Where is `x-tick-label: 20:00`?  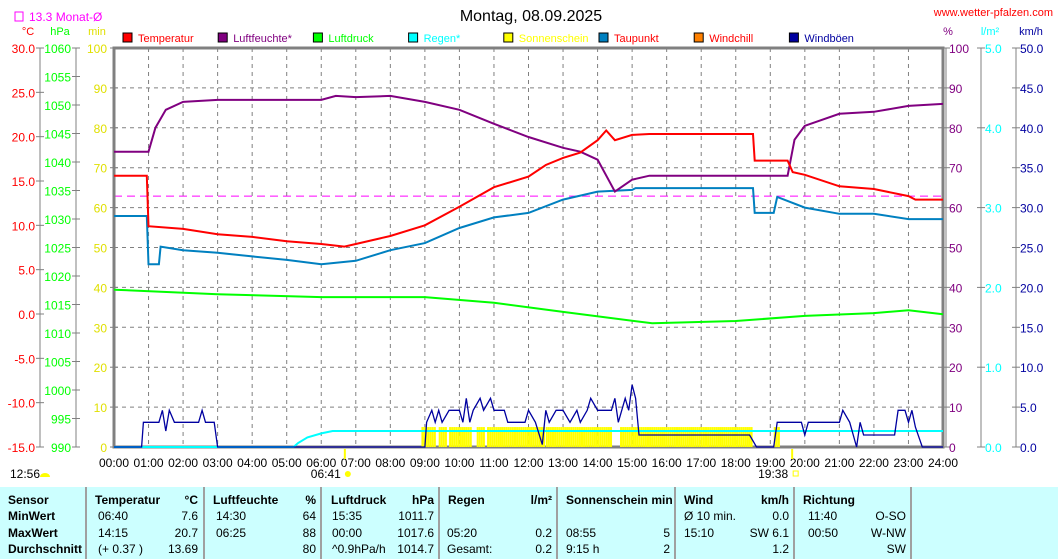 x-tick-label: 20:00 is located at coordinates (805, 463).